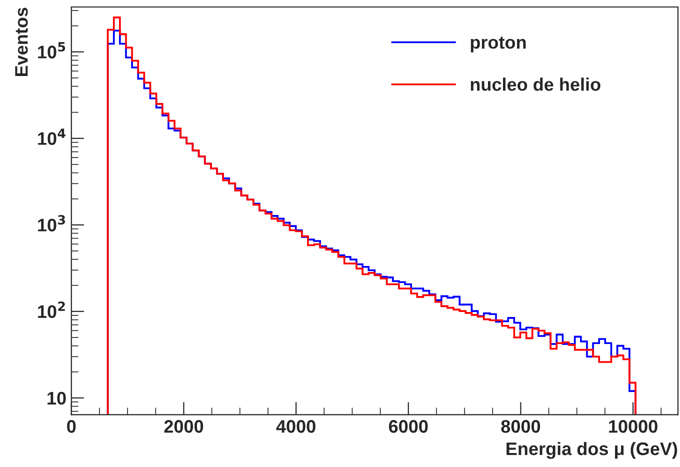 Image resolution: width=680 pixels, height=467 pixels. What do you see at coordinates (535, 84) in the screenshot?
I see `legend-label: nucleo de helio` at bounding box center [535, 84].